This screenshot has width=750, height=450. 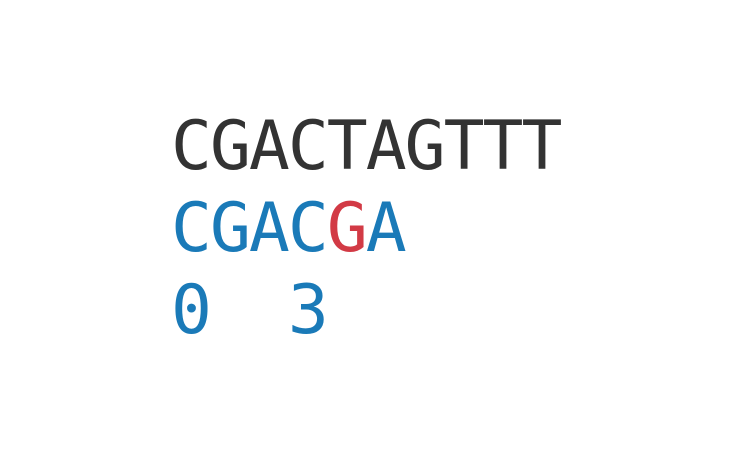 What do you see at coordinates (366, 146) in the screenshot?
I see `text-sequence: CGACTAGTTT` at bounding box center [366, 146].